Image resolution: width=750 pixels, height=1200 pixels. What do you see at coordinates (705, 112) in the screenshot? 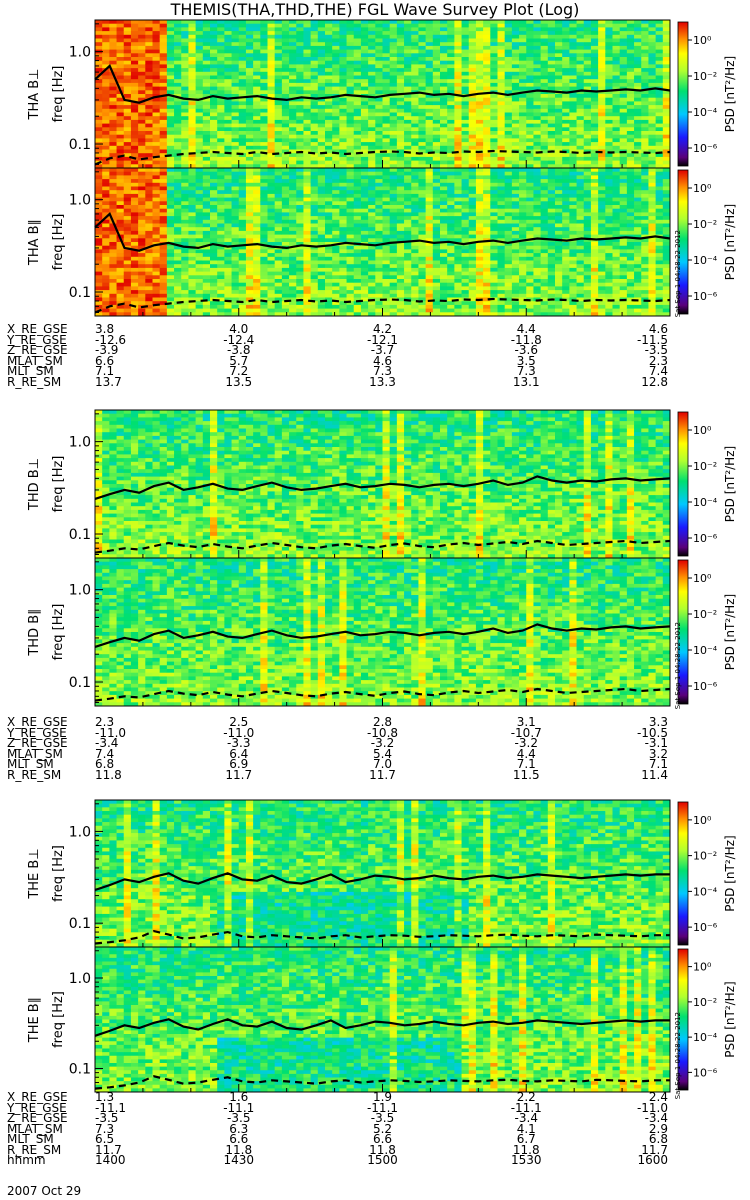
I see `colorbar-tick-label: 10⁻⁴` at bounding box center [705, 112].